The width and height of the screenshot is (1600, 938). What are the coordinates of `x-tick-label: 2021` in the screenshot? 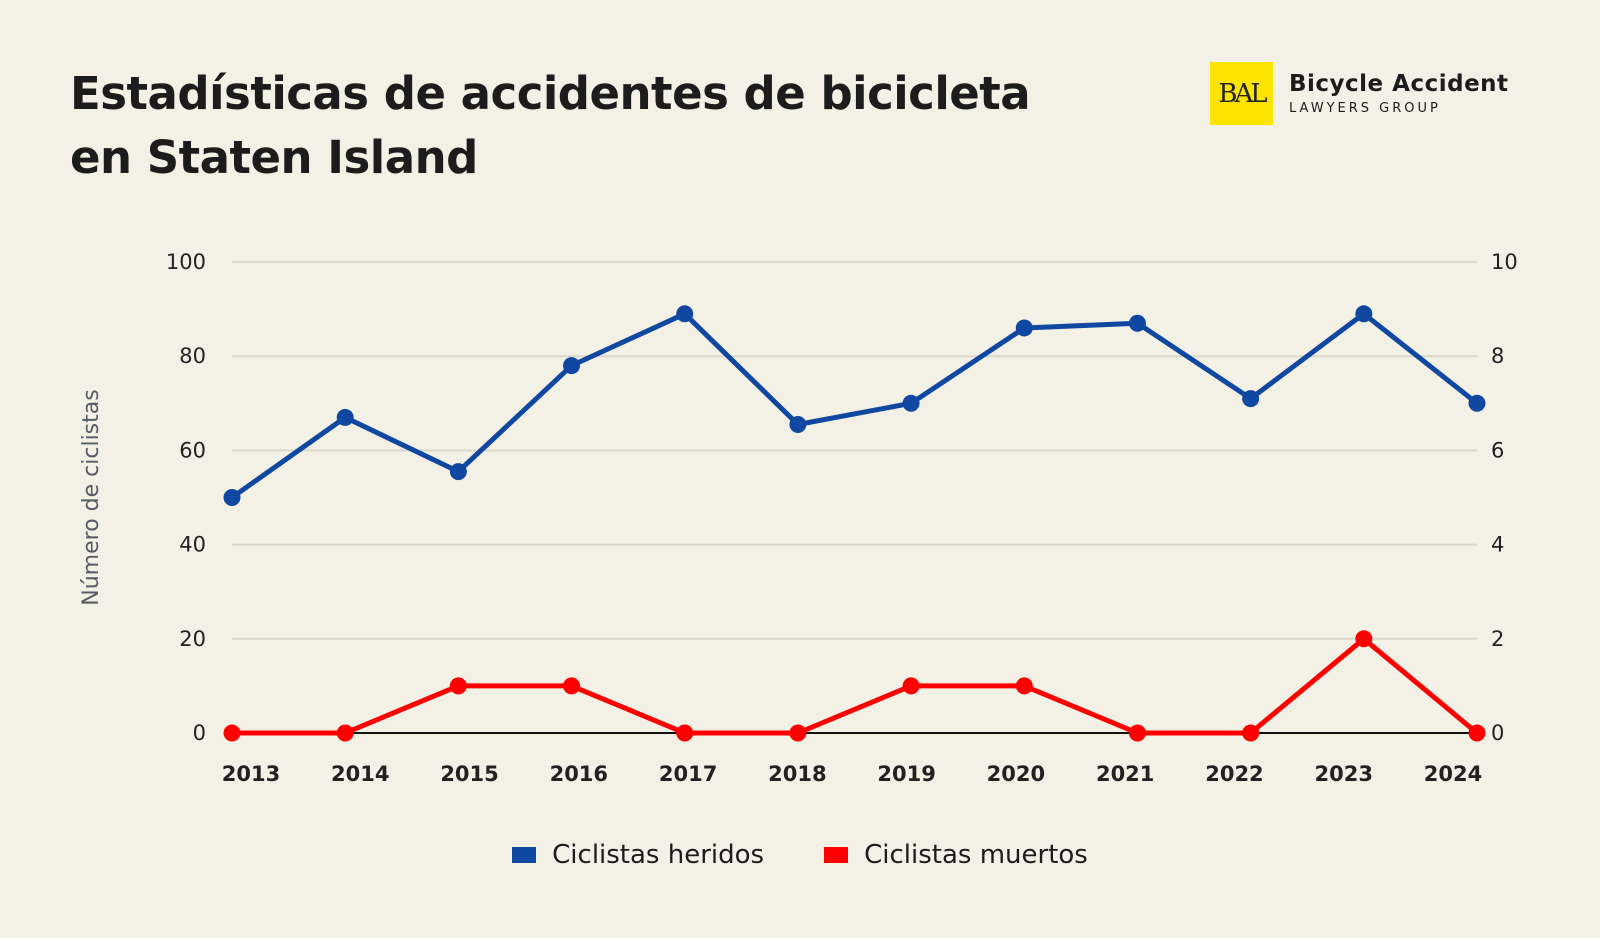 It's located at (1125, 774).